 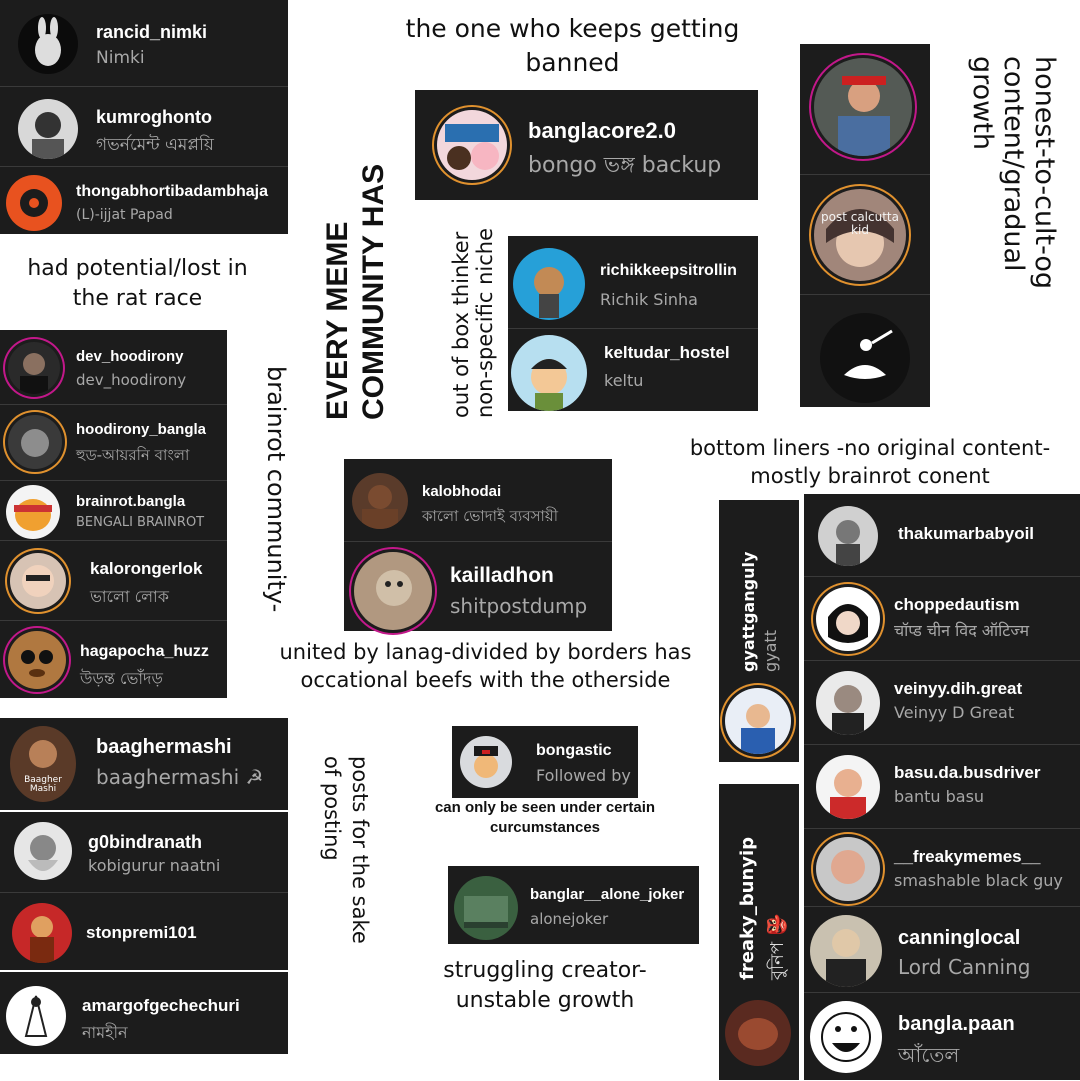 I want to click on card-freaky: freaky_bunyip বুনিপ 👺, so click(x=759, y=932).